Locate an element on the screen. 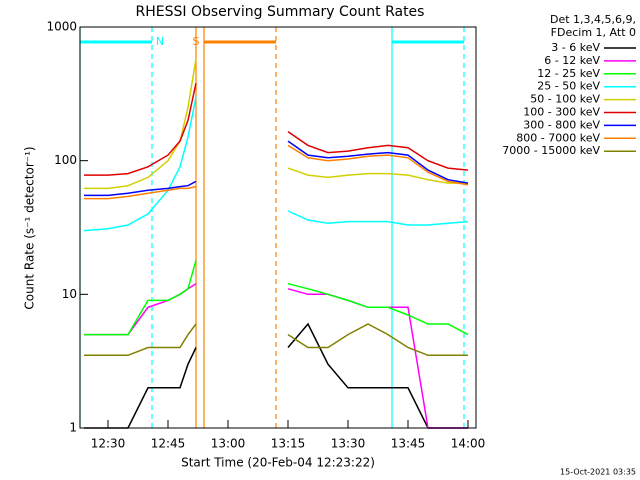 The height and width of the screenshot is (480, 640). footer: 15-Oct-2021 03:35 is located at coordinates (598, 472).